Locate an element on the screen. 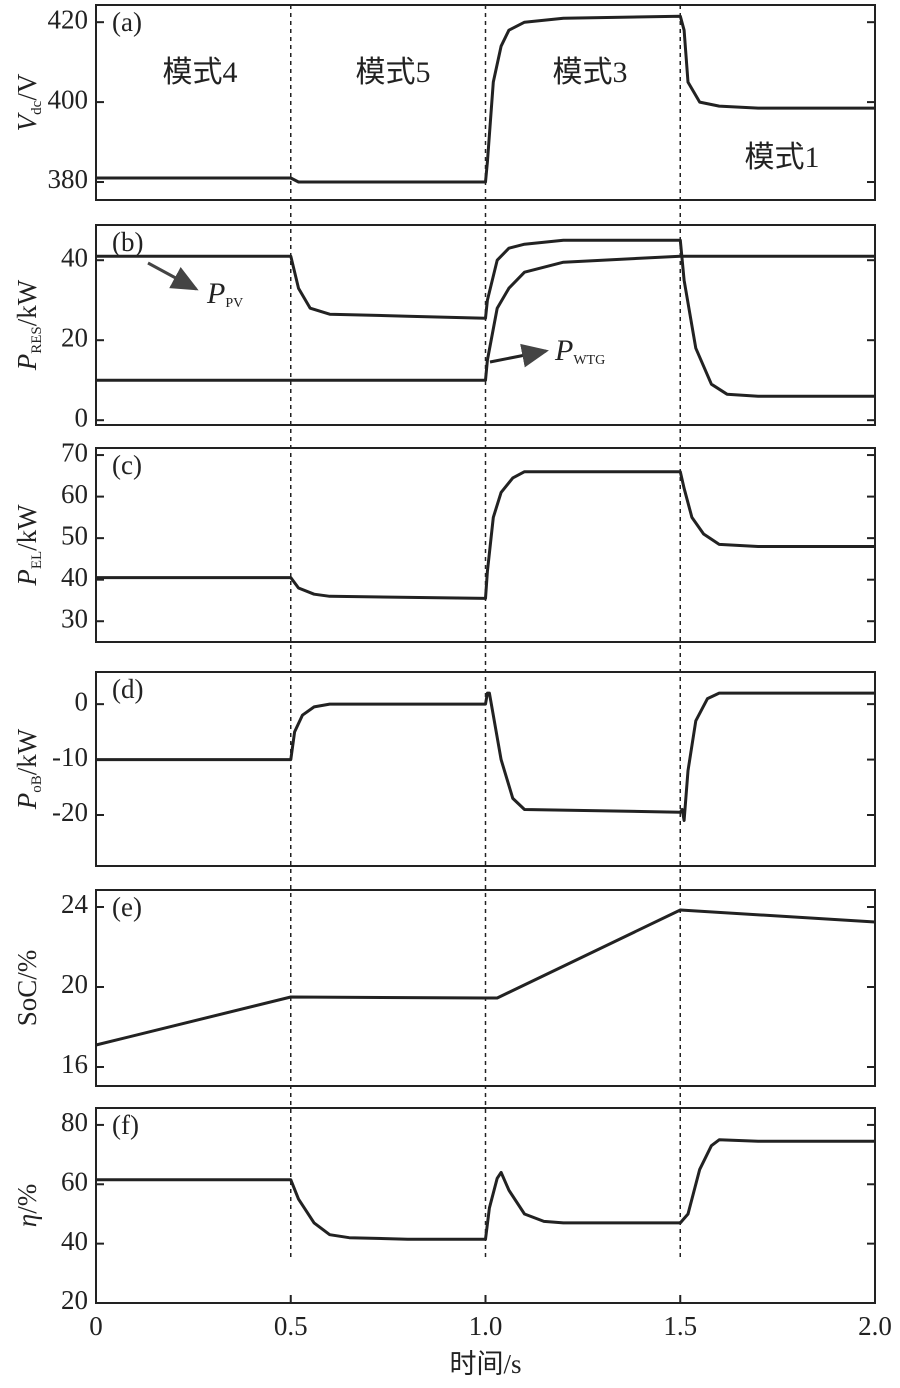 This screenshot has width=900, height=1388. series-label: PPV is located at coordinates (224, 294).